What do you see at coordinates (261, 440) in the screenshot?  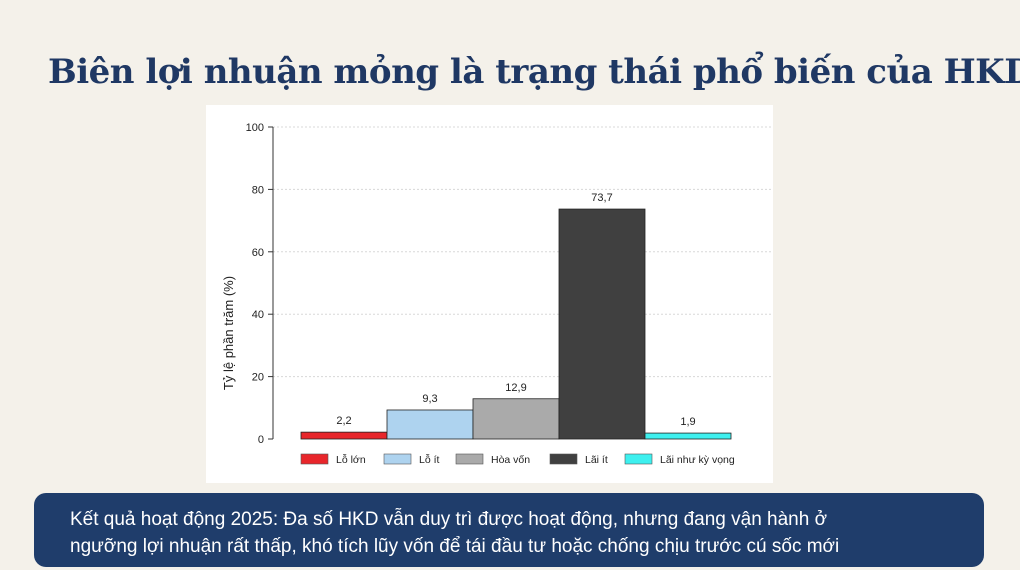 I see `y-tick-label: 0` at bounding box center [261, 440].